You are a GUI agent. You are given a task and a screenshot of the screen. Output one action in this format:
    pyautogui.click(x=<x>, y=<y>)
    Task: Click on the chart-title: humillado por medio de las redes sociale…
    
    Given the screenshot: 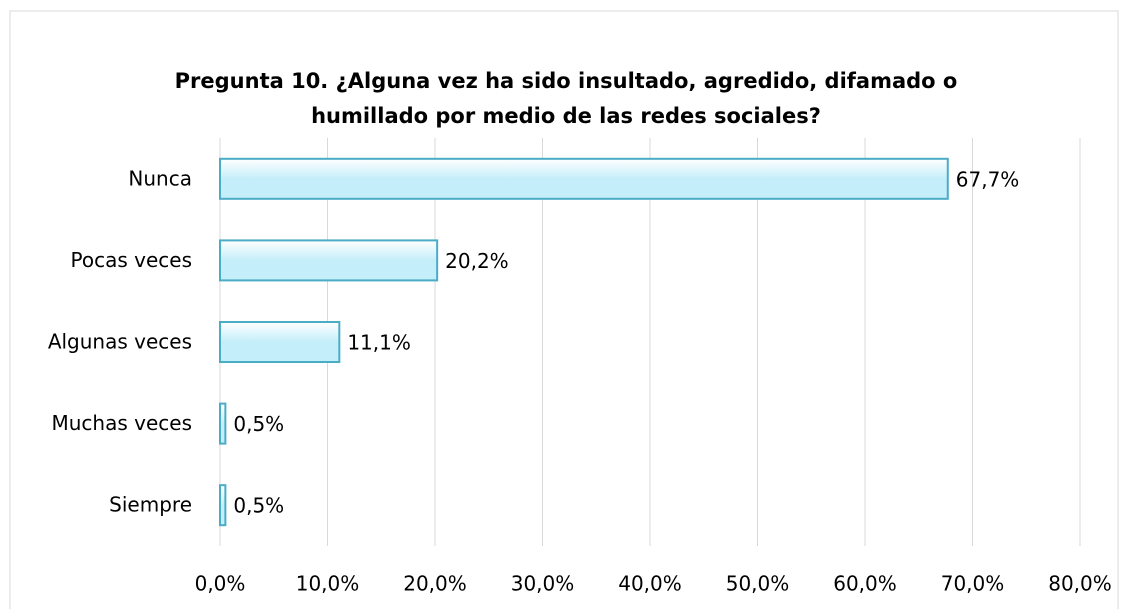 What is the action you would take?
    pyautogui.click(x=566, y=116)
    